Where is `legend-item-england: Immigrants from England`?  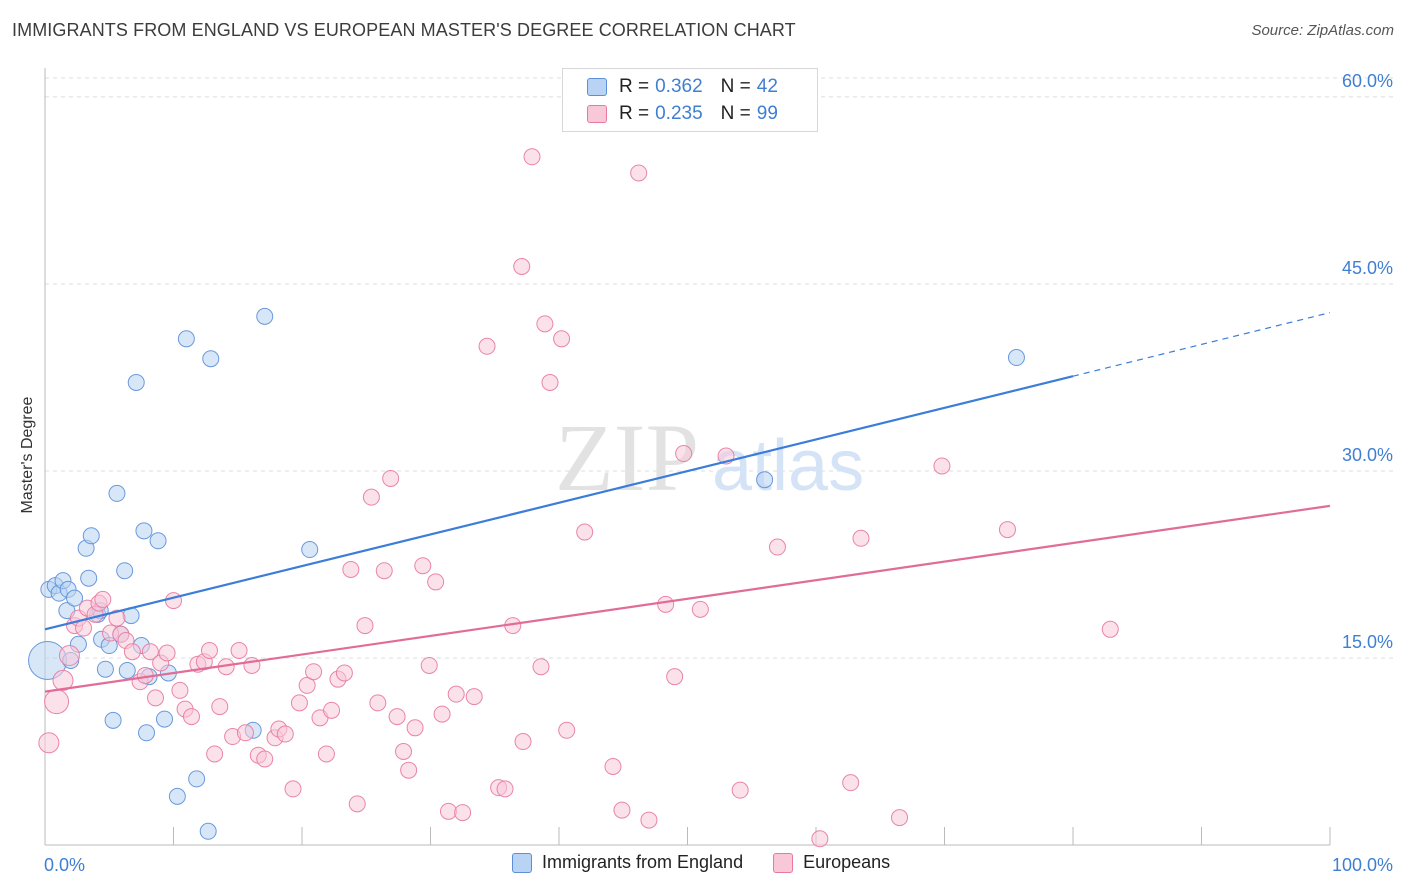 legend-item-england: Immigrants from England is located at coordinates (627, 862).